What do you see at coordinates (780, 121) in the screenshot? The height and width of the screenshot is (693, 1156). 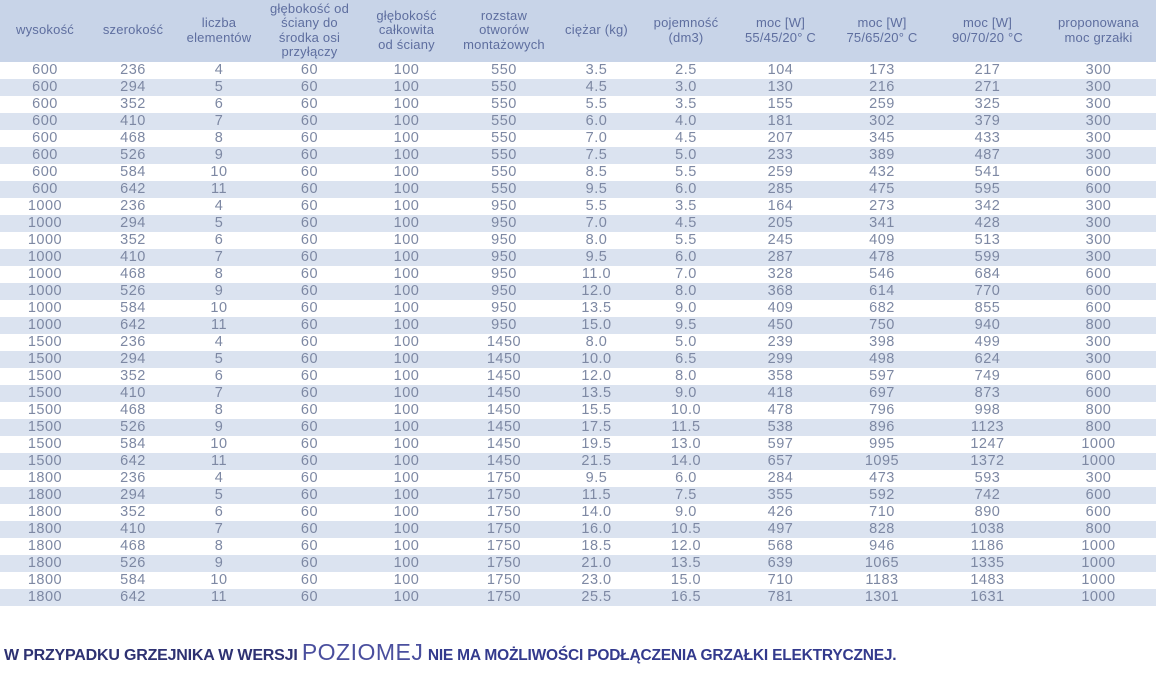 I see `cell-moc-55-45-20: 181` at bounding box center [780, 121].